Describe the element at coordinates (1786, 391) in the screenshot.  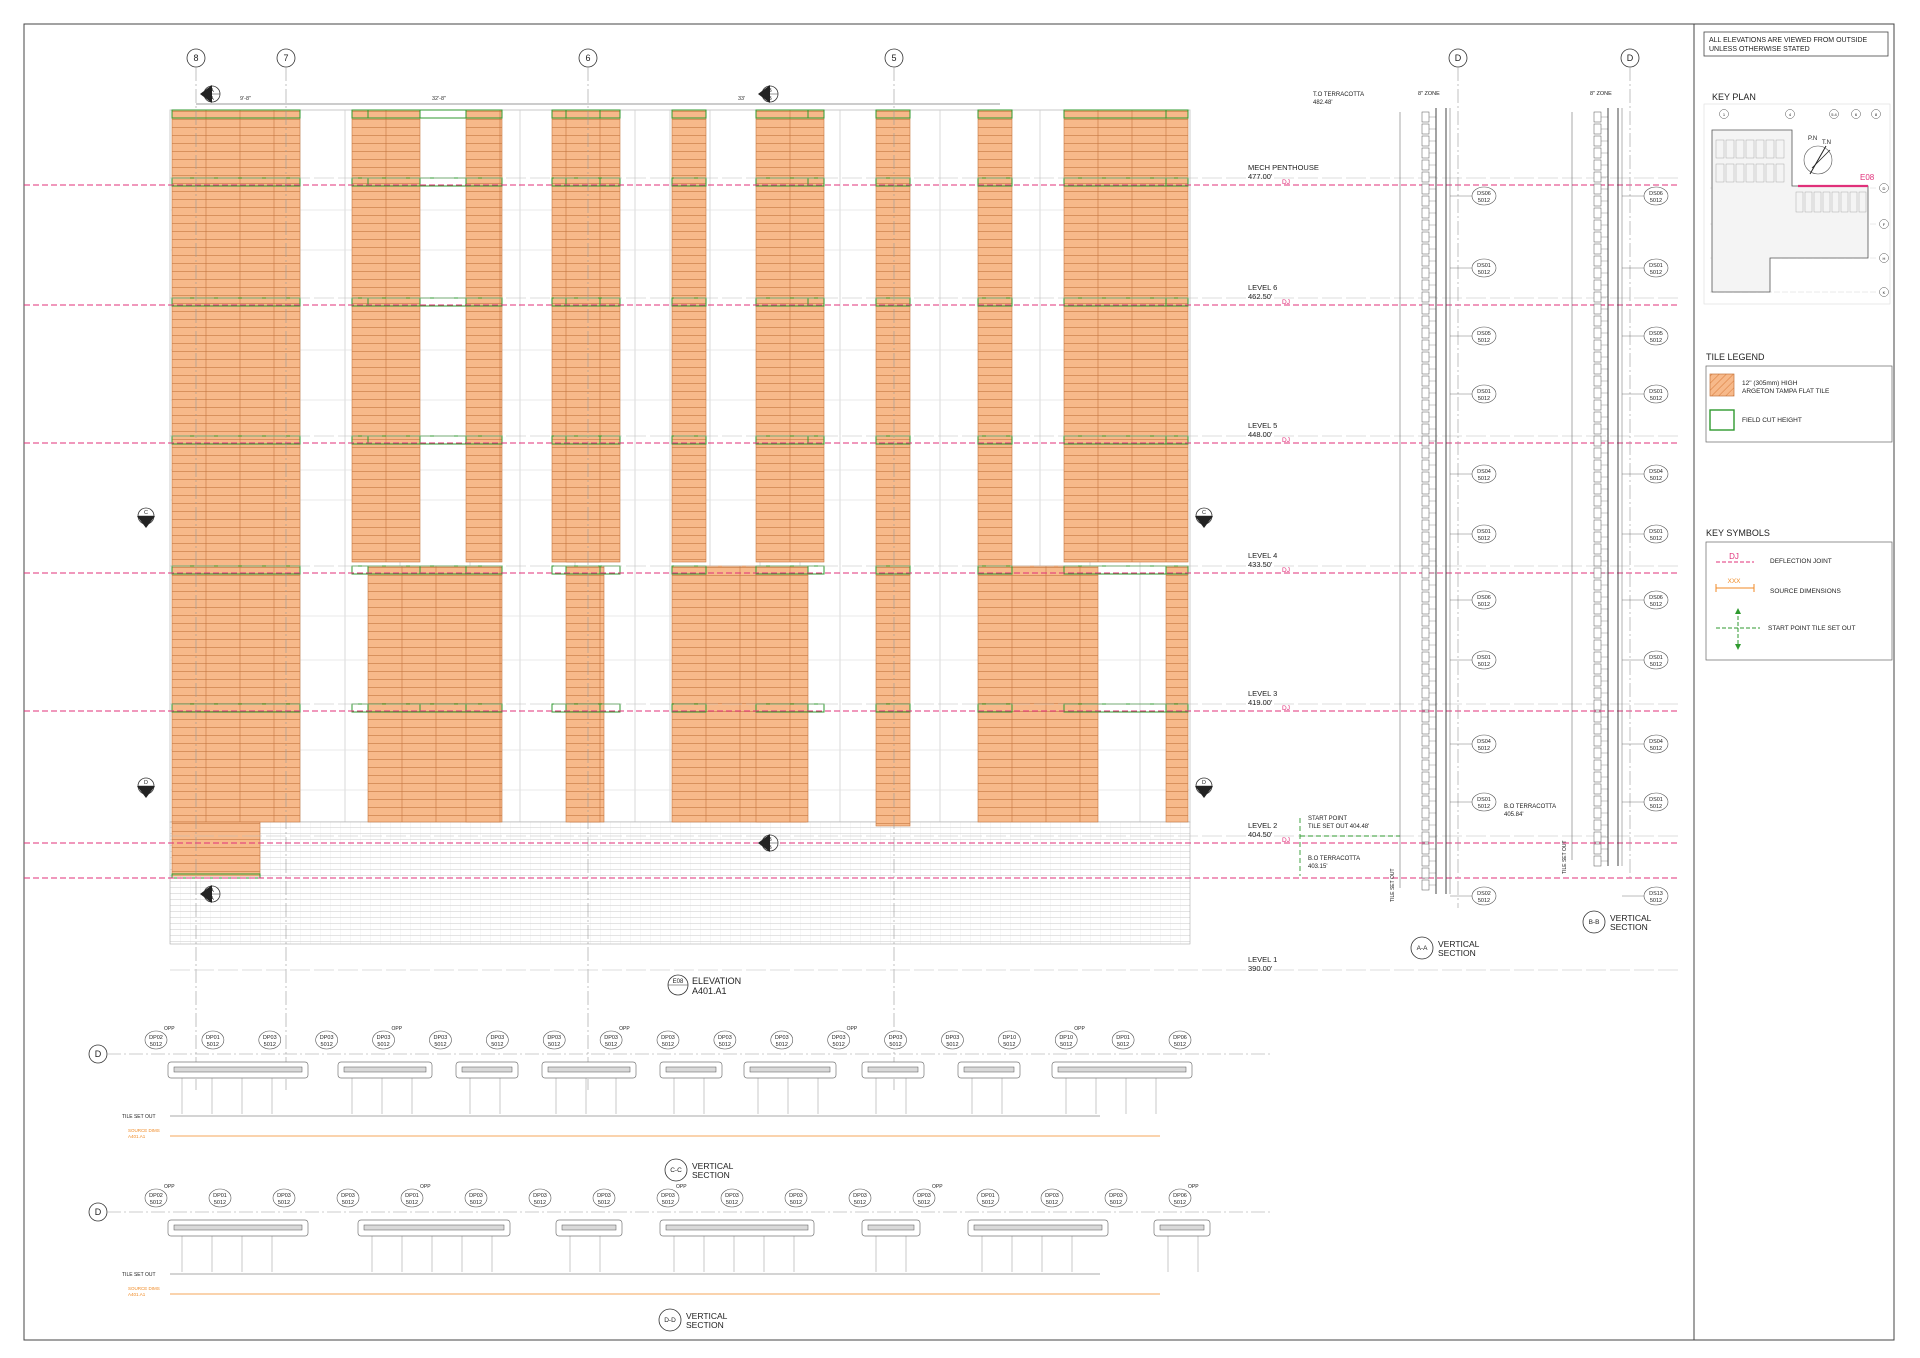
I see `tile-legend-line2: ARGETON TAMPA FLAT TILE` at that location.